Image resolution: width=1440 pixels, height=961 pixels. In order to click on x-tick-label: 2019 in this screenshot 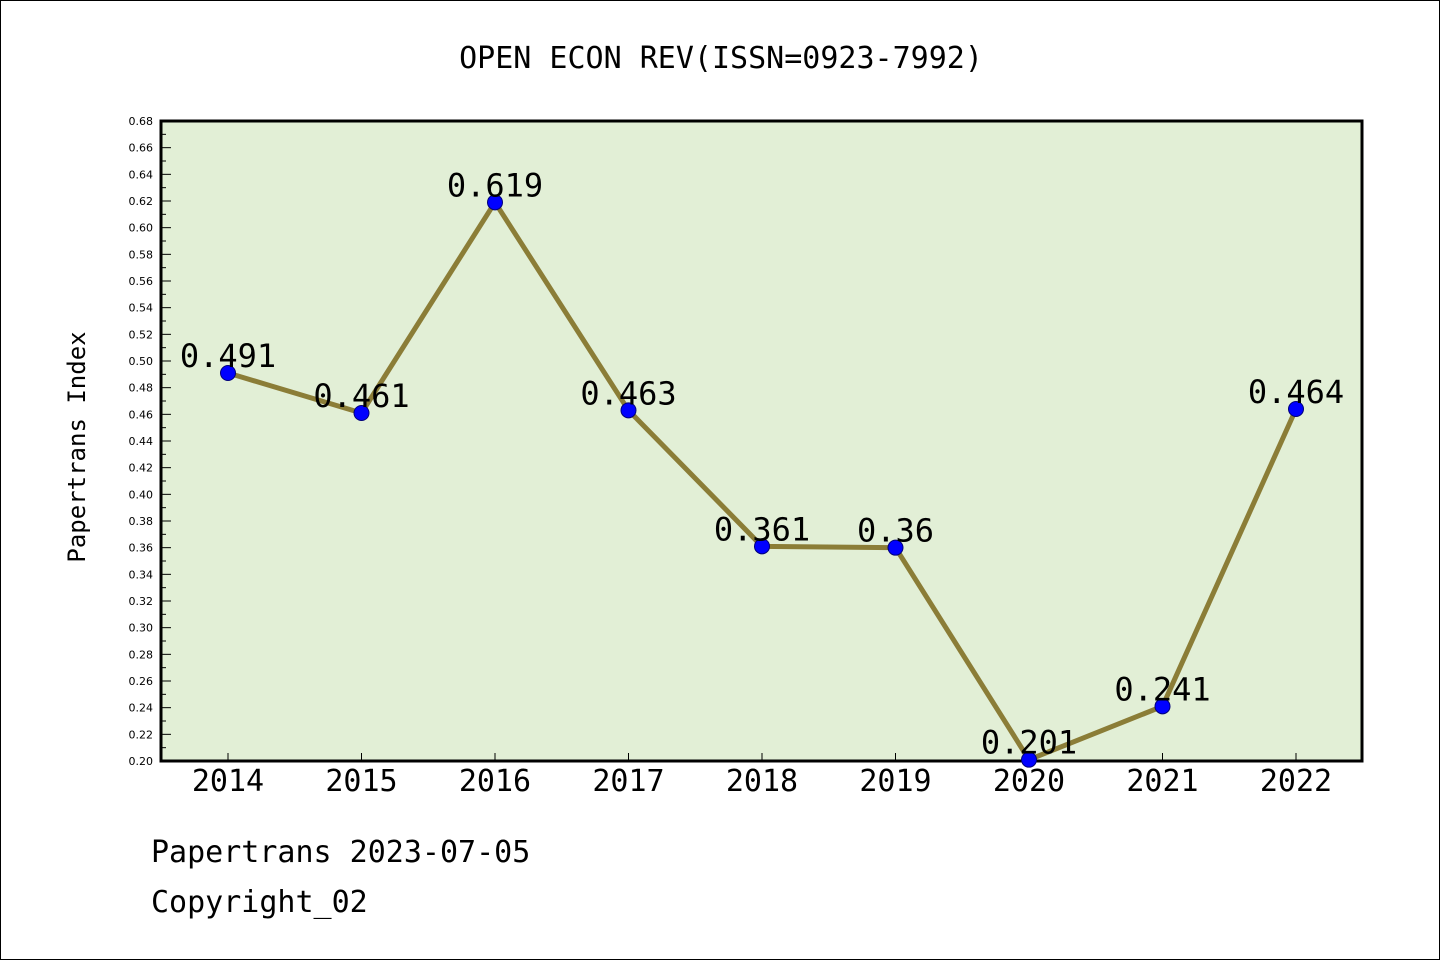, I will do `click(895, 781)`.